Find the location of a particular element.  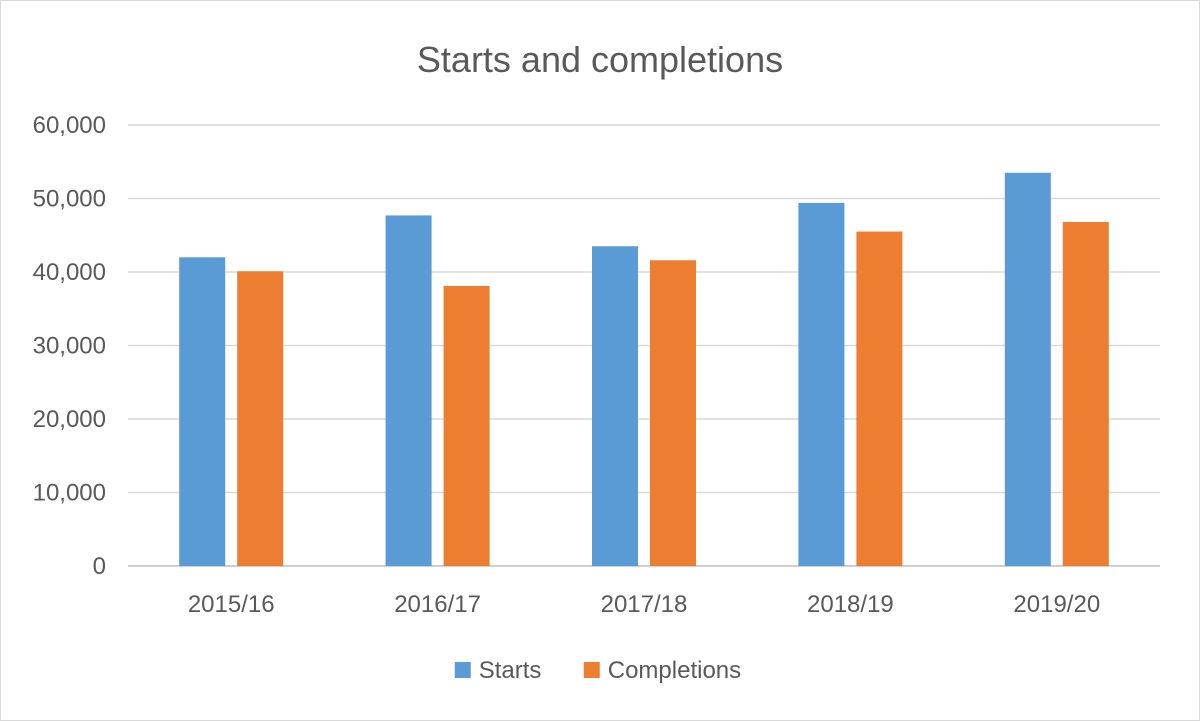

legend-swatch-completions is located at coordinates (591, 670).